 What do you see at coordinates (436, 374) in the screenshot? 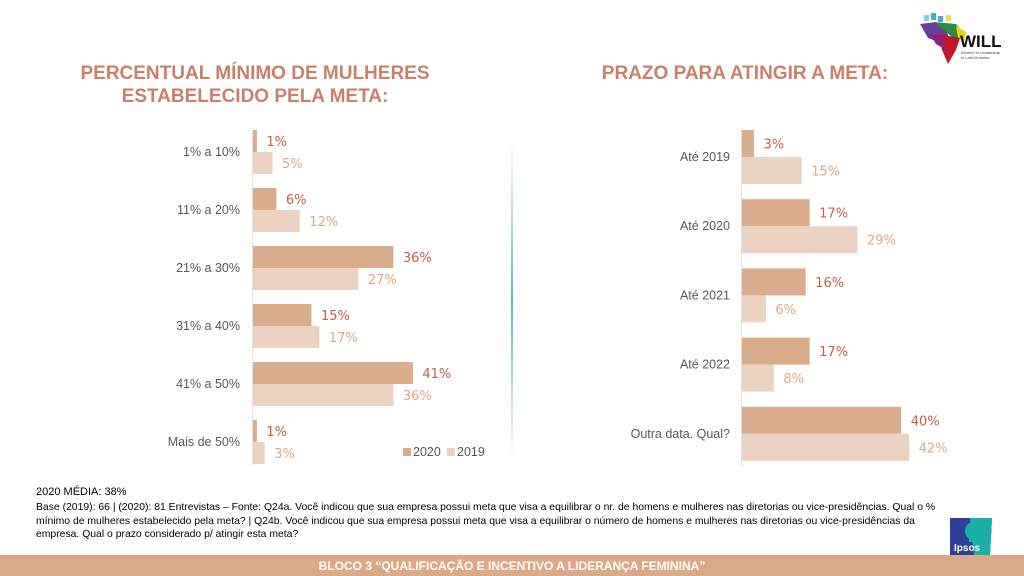
I see `data-label-2020: 41%` at bounding box center [436, 374].